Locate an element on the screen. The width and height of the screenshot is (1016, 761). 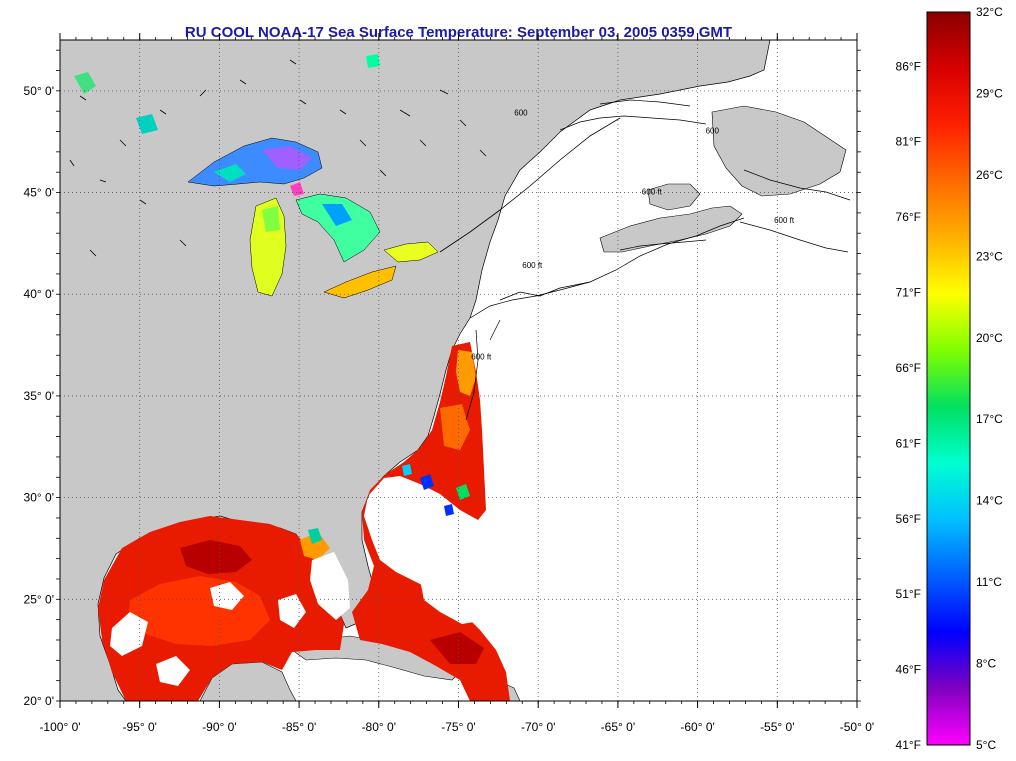
land-newfoundland is located at coordinates (779, 151).